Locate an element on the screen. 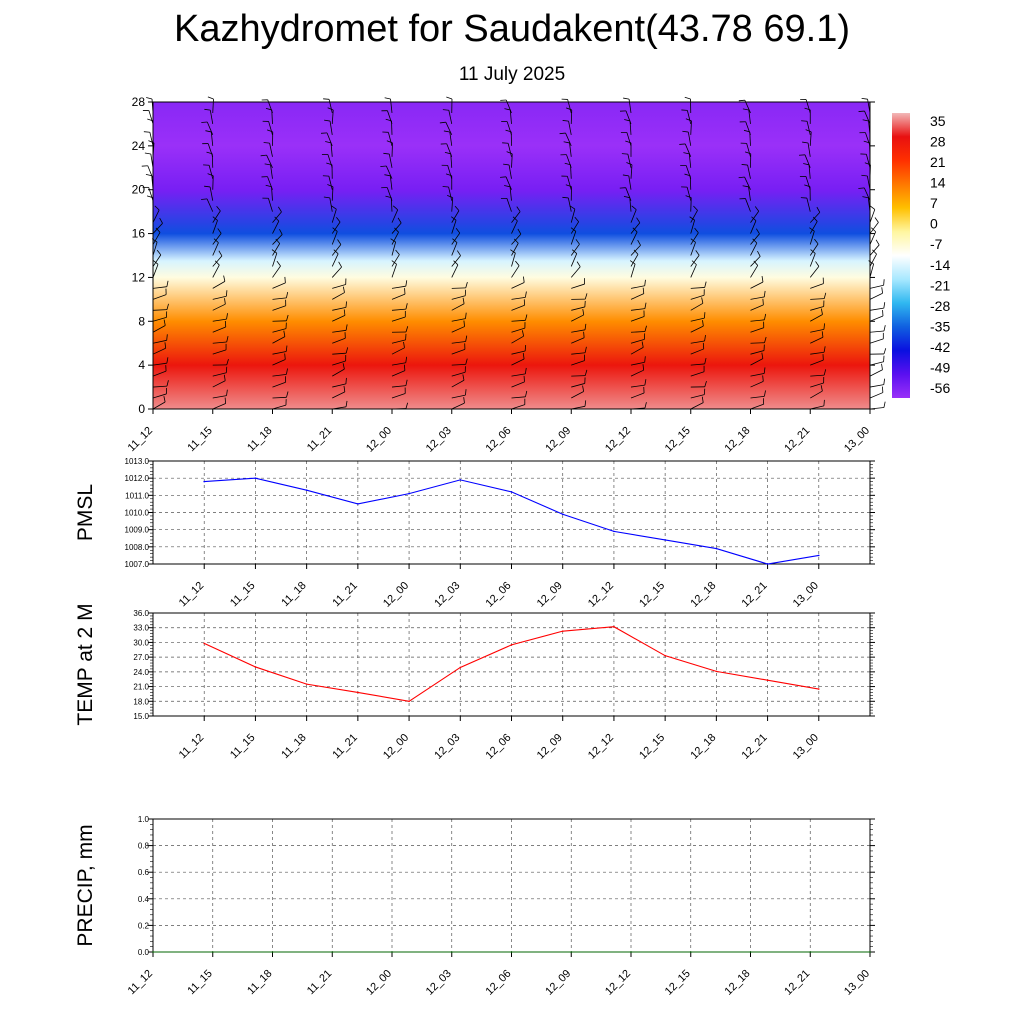  x-tick-label: 11_18 is located at coordinates (294, 595).